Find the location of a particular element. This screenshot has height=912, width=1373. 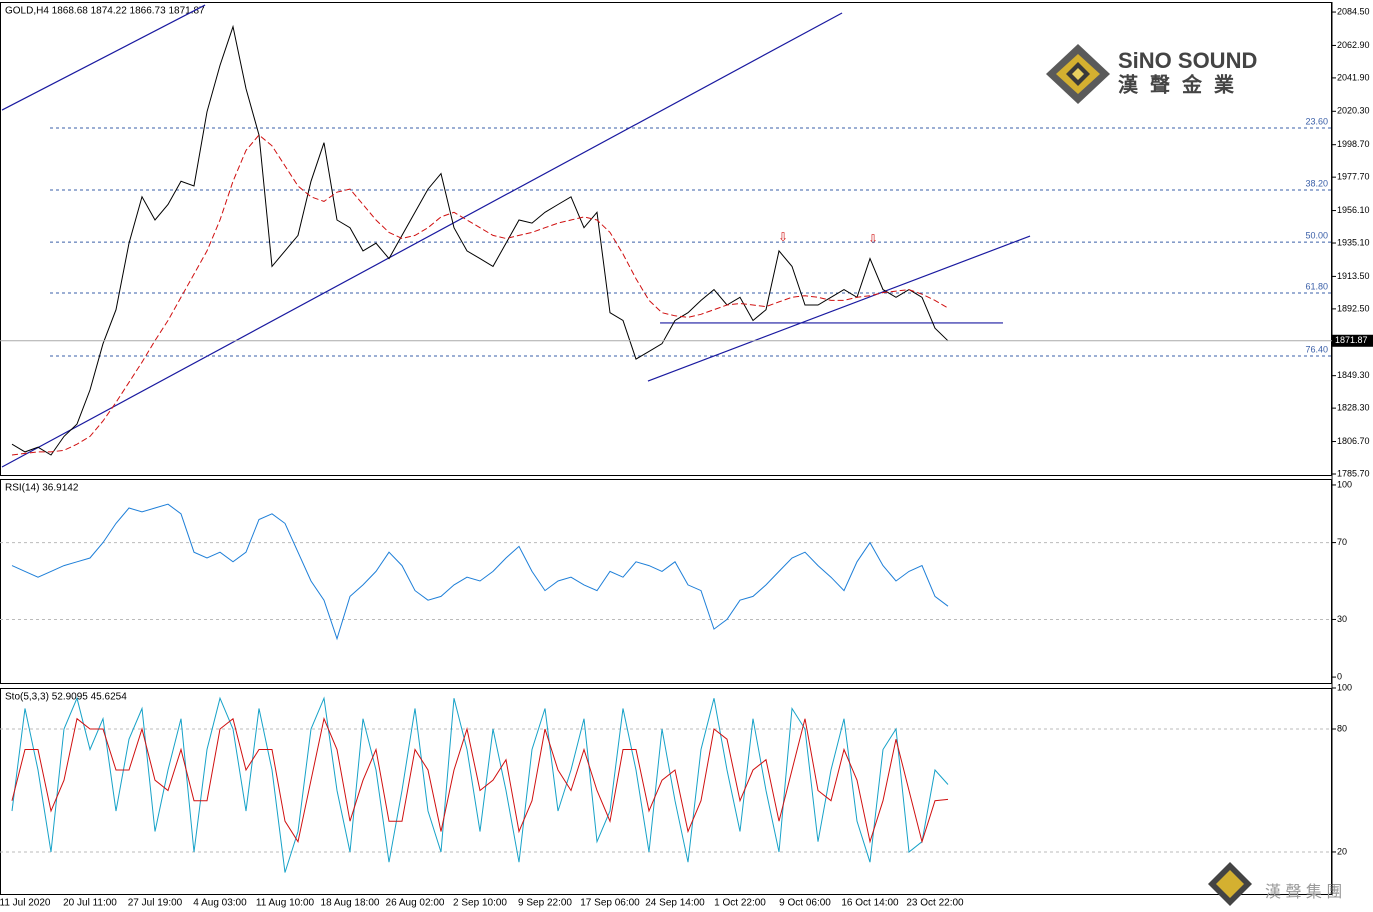

y-tick-label: 1998.70 is located at coordinates (1353, 144).